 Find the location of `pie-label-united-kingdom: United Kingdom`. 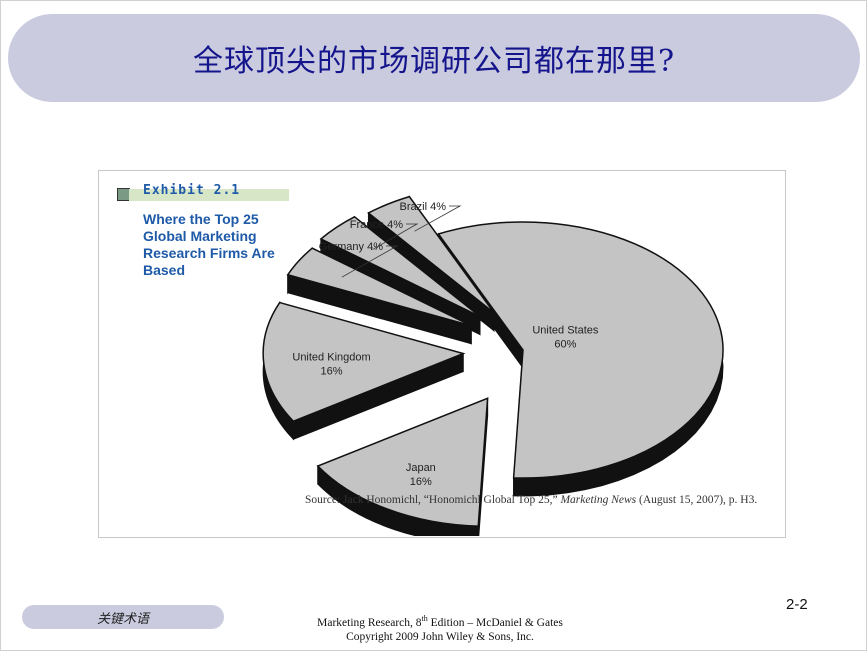

pie-label-united-kingdom: United Kingdom is located at coordinates (331, 357).